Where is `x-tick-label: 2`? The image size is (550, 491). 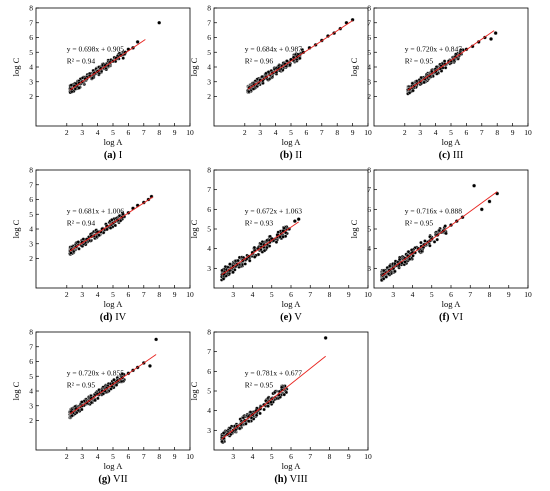 x-tick-label: 2 is located at coordinates (405, 132).